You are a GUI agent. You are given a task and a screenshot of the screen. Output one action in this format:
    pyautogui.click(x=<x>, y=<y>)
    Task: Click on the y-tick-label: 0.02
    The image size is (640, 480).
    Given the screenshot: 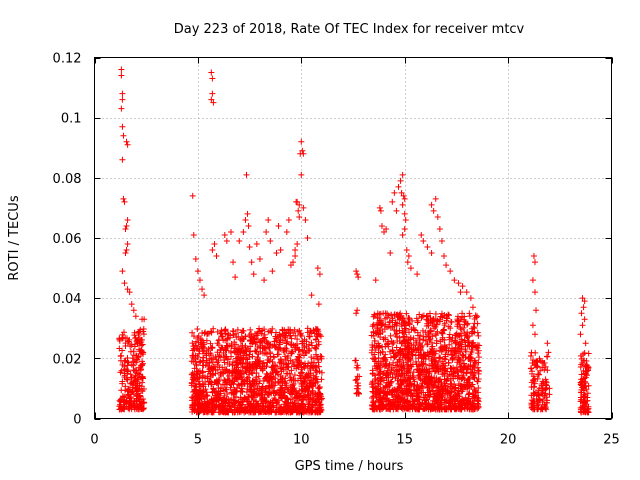 What is the action you would take?
    pyautogui.click(x=67, y=359)
    